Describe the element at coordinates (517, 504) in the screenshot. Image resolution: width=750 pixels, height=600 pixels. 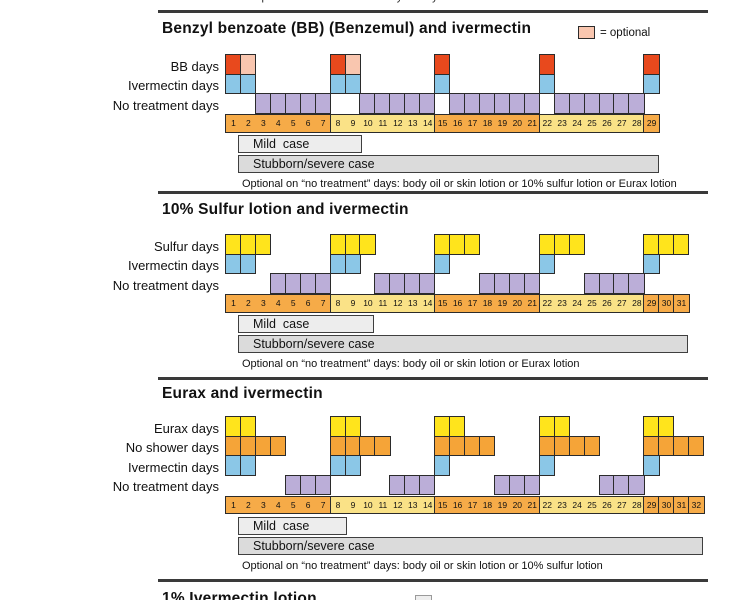
I see `day-number: 20` at that location.